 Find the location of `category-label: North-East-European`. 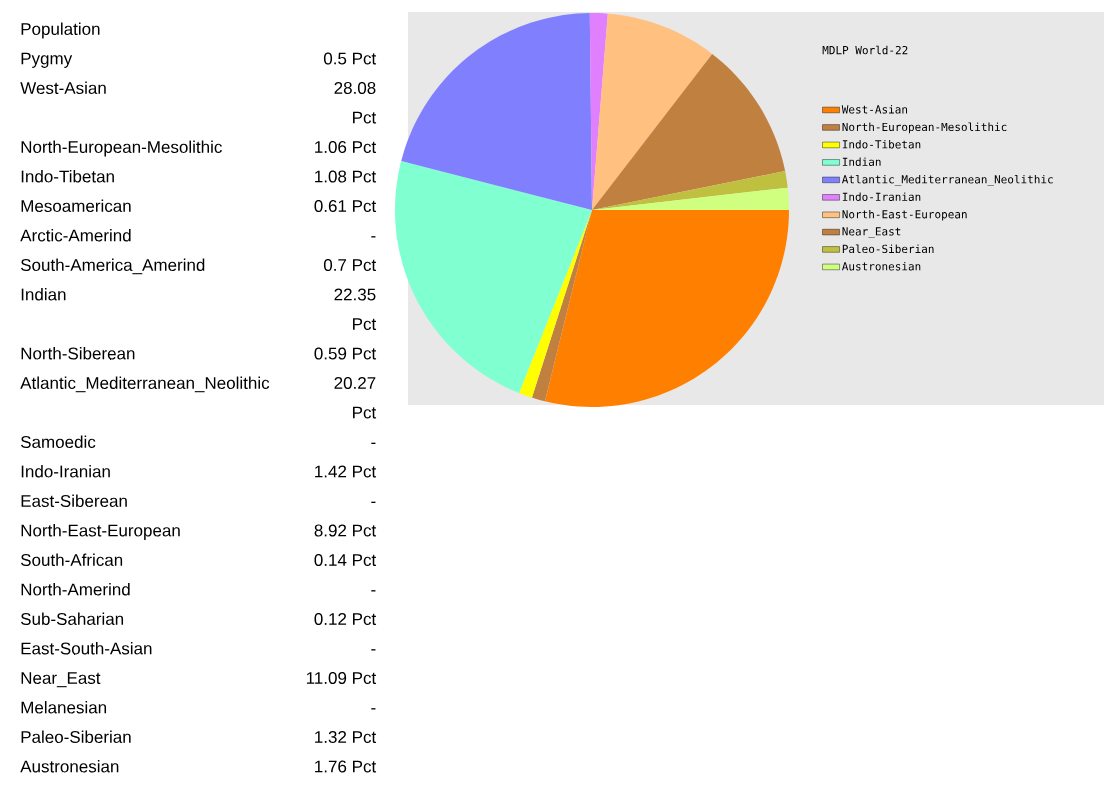

category-label: North-East-European is located at coordinates (100, 532).